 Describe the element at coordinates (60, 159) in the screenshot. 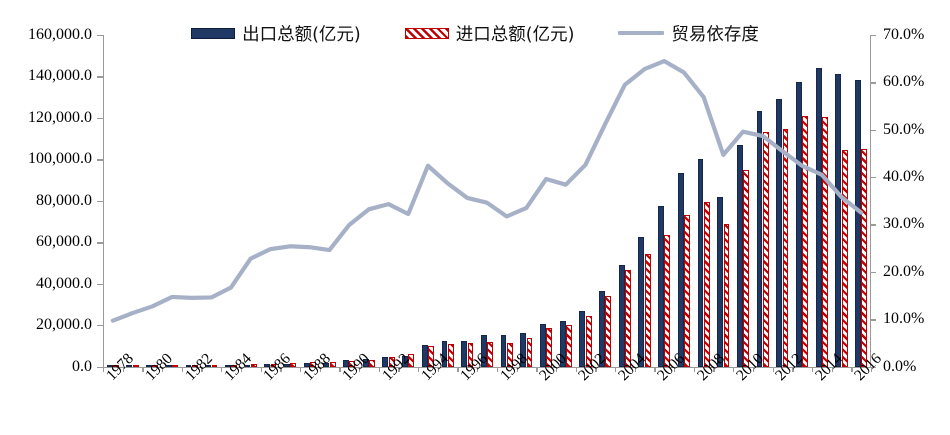

I see `y-axis-left-tick-label: 100,000.0` at that location.